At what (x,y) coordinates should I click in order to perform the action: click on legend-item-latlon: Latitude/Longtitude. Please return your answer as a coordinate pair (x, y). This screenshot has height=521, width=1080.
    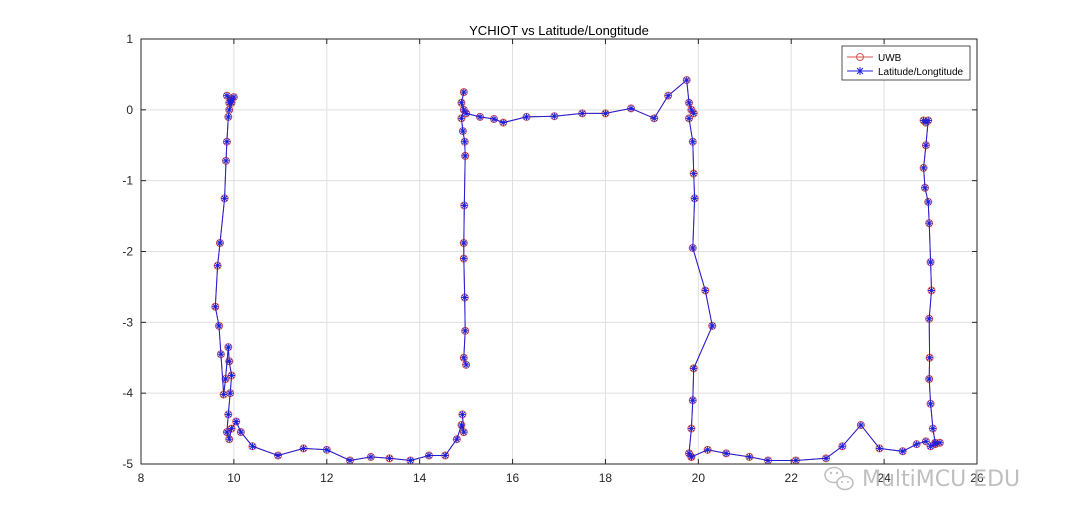
    Looking at the image, I should click on (905, 72).